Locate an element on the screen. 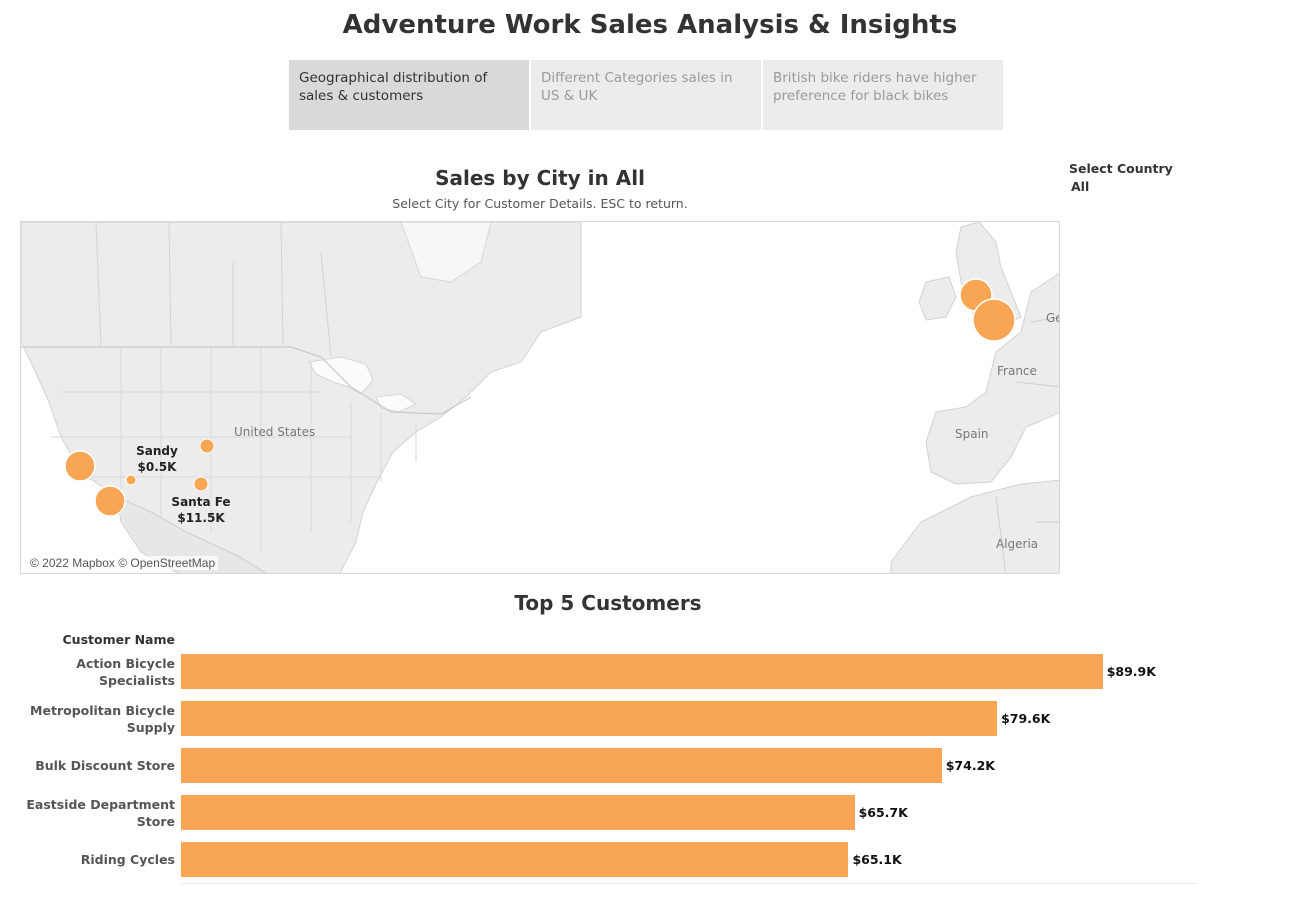 The width and height of the screenshot is (1300, 900). customer-label: Eastside Department Store is located at coordinates (100, 812).